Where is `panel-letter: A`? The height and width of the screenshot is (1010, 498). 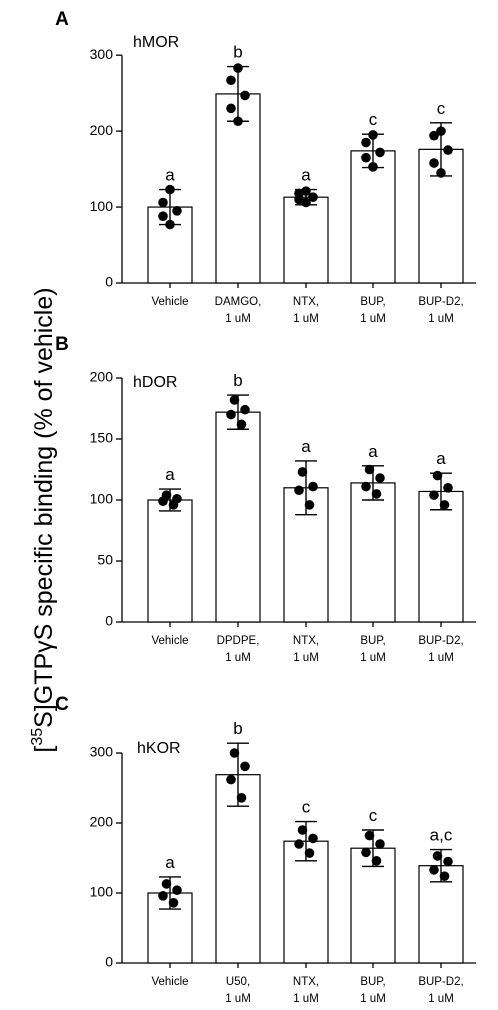
panel-letter: A is located at coordinates (62, 19).